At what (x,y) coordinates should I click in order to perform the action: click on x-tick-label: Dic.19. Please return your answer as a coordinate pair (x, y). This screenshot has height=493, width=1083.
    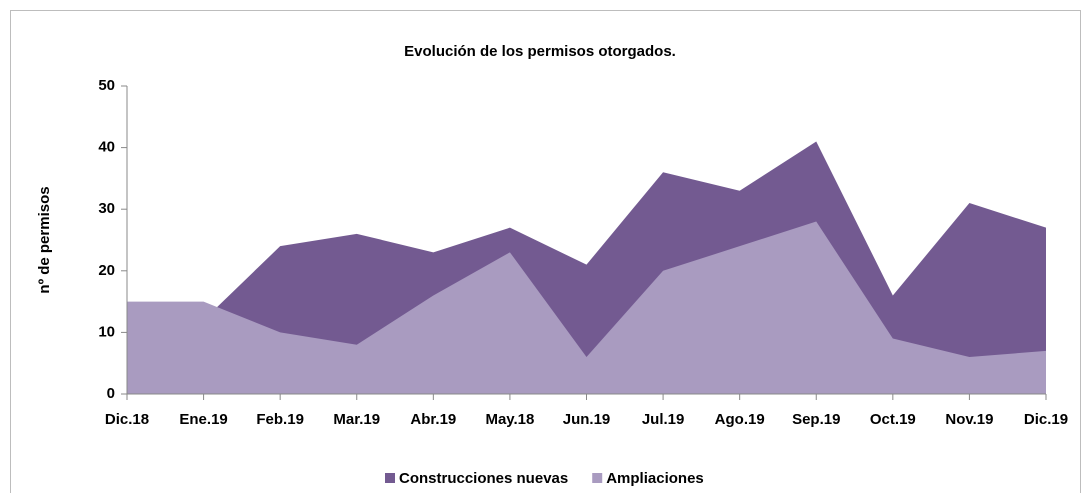
    Looking at the image, I should click on (1046, 419).